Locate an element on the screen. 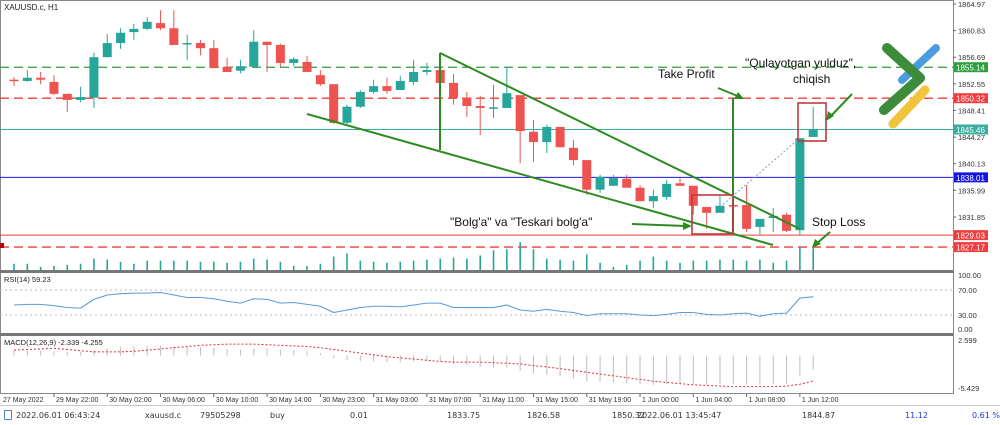  hammer-box is located at coordinates (712, 214).